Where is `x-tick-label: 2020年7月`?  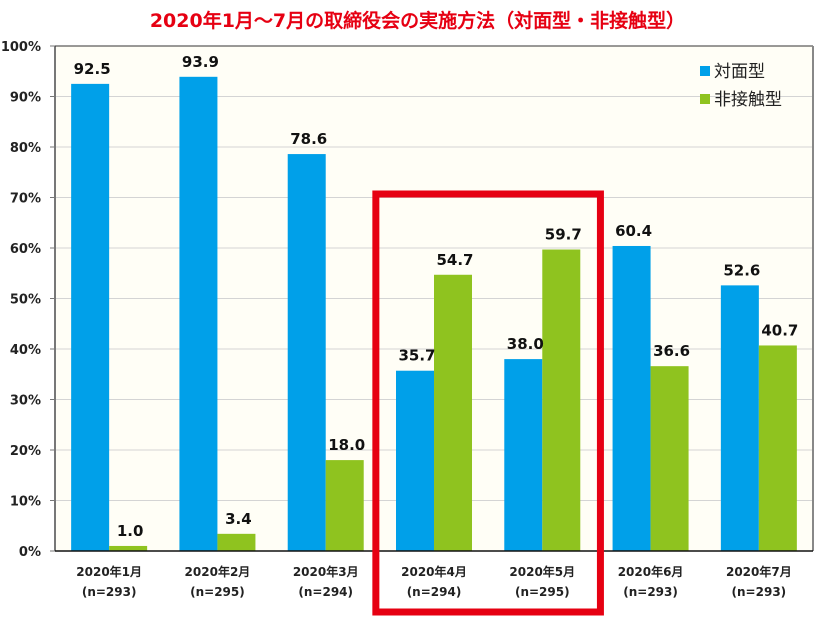 x-tick-label: 2020年7月 is located at coordinates (759, 571).